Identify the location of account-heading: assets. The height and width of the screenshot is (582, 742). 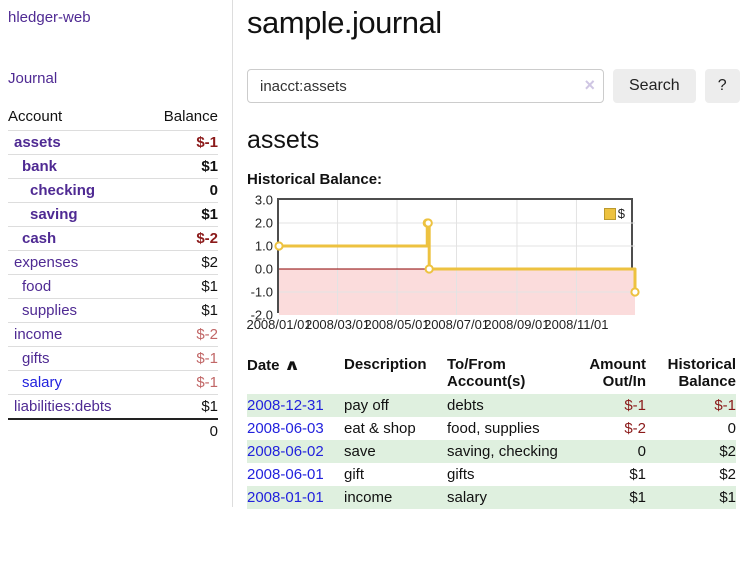
(283, 140).